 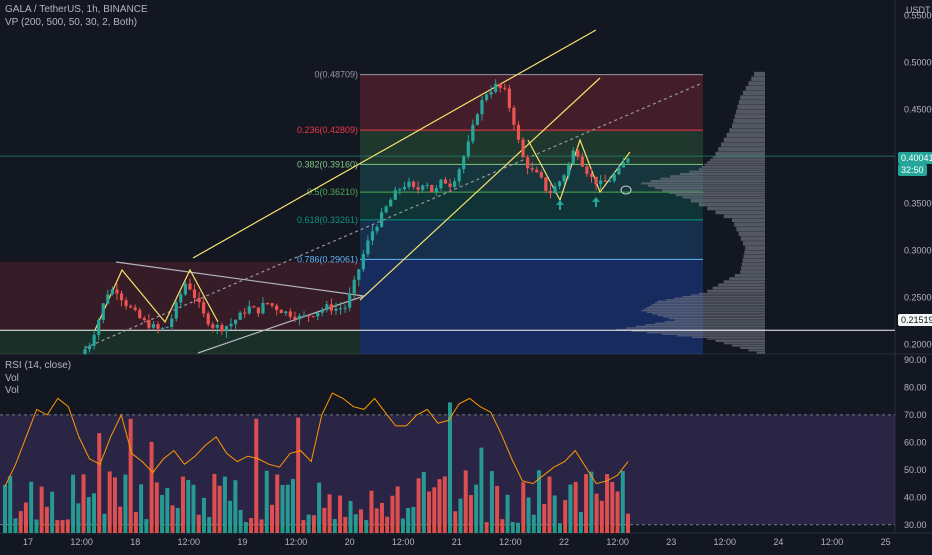 What do you see at coordinates (531, 306) in the screenshot?
I see `fib-zone-lower` at bounding box center [531, 306].